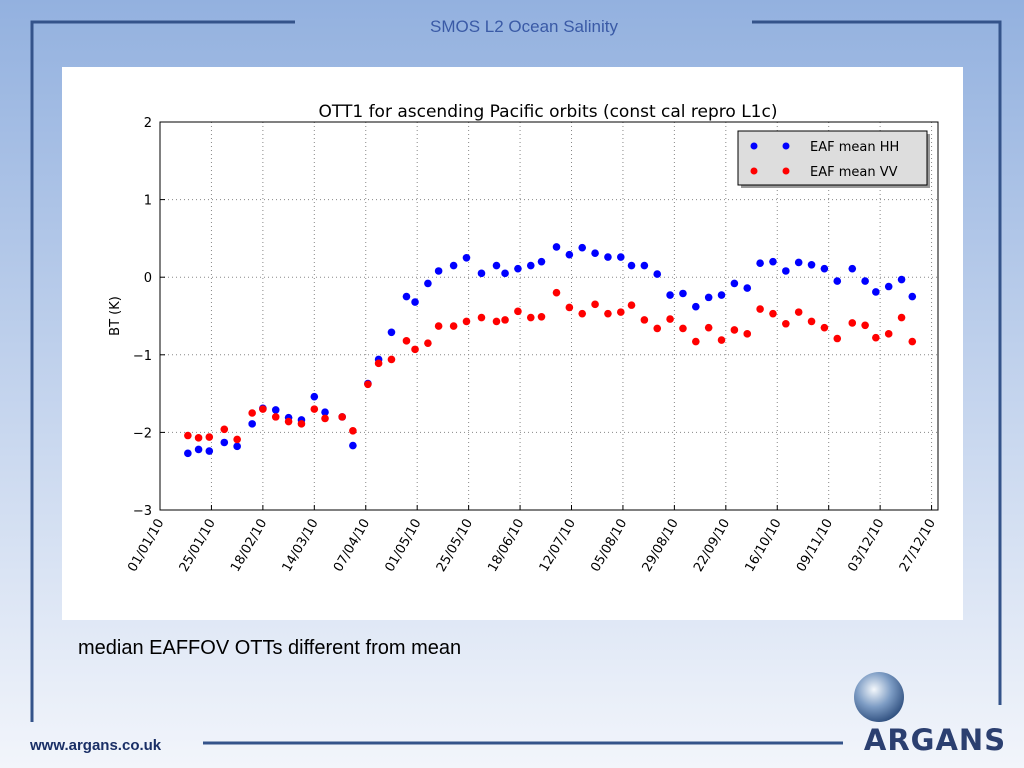  I want to click on legend-box, so click(832, 158).